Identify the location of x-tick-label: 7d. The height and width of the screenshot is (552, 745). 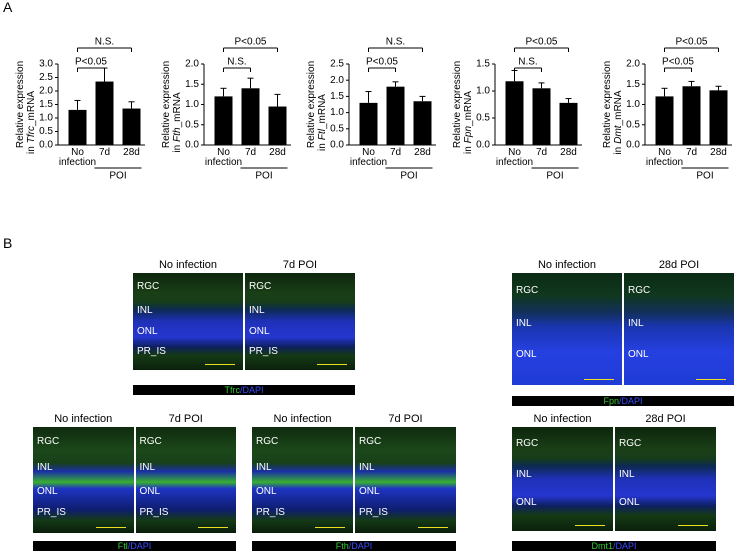
(541, 152).